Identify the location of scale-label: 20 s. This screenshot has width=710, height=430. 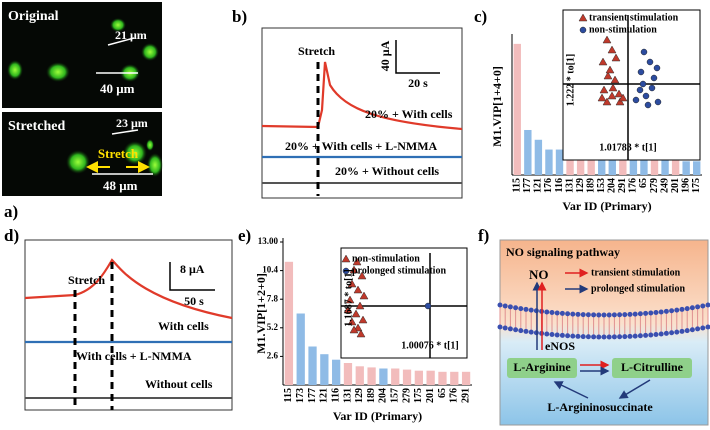
(418, 83).